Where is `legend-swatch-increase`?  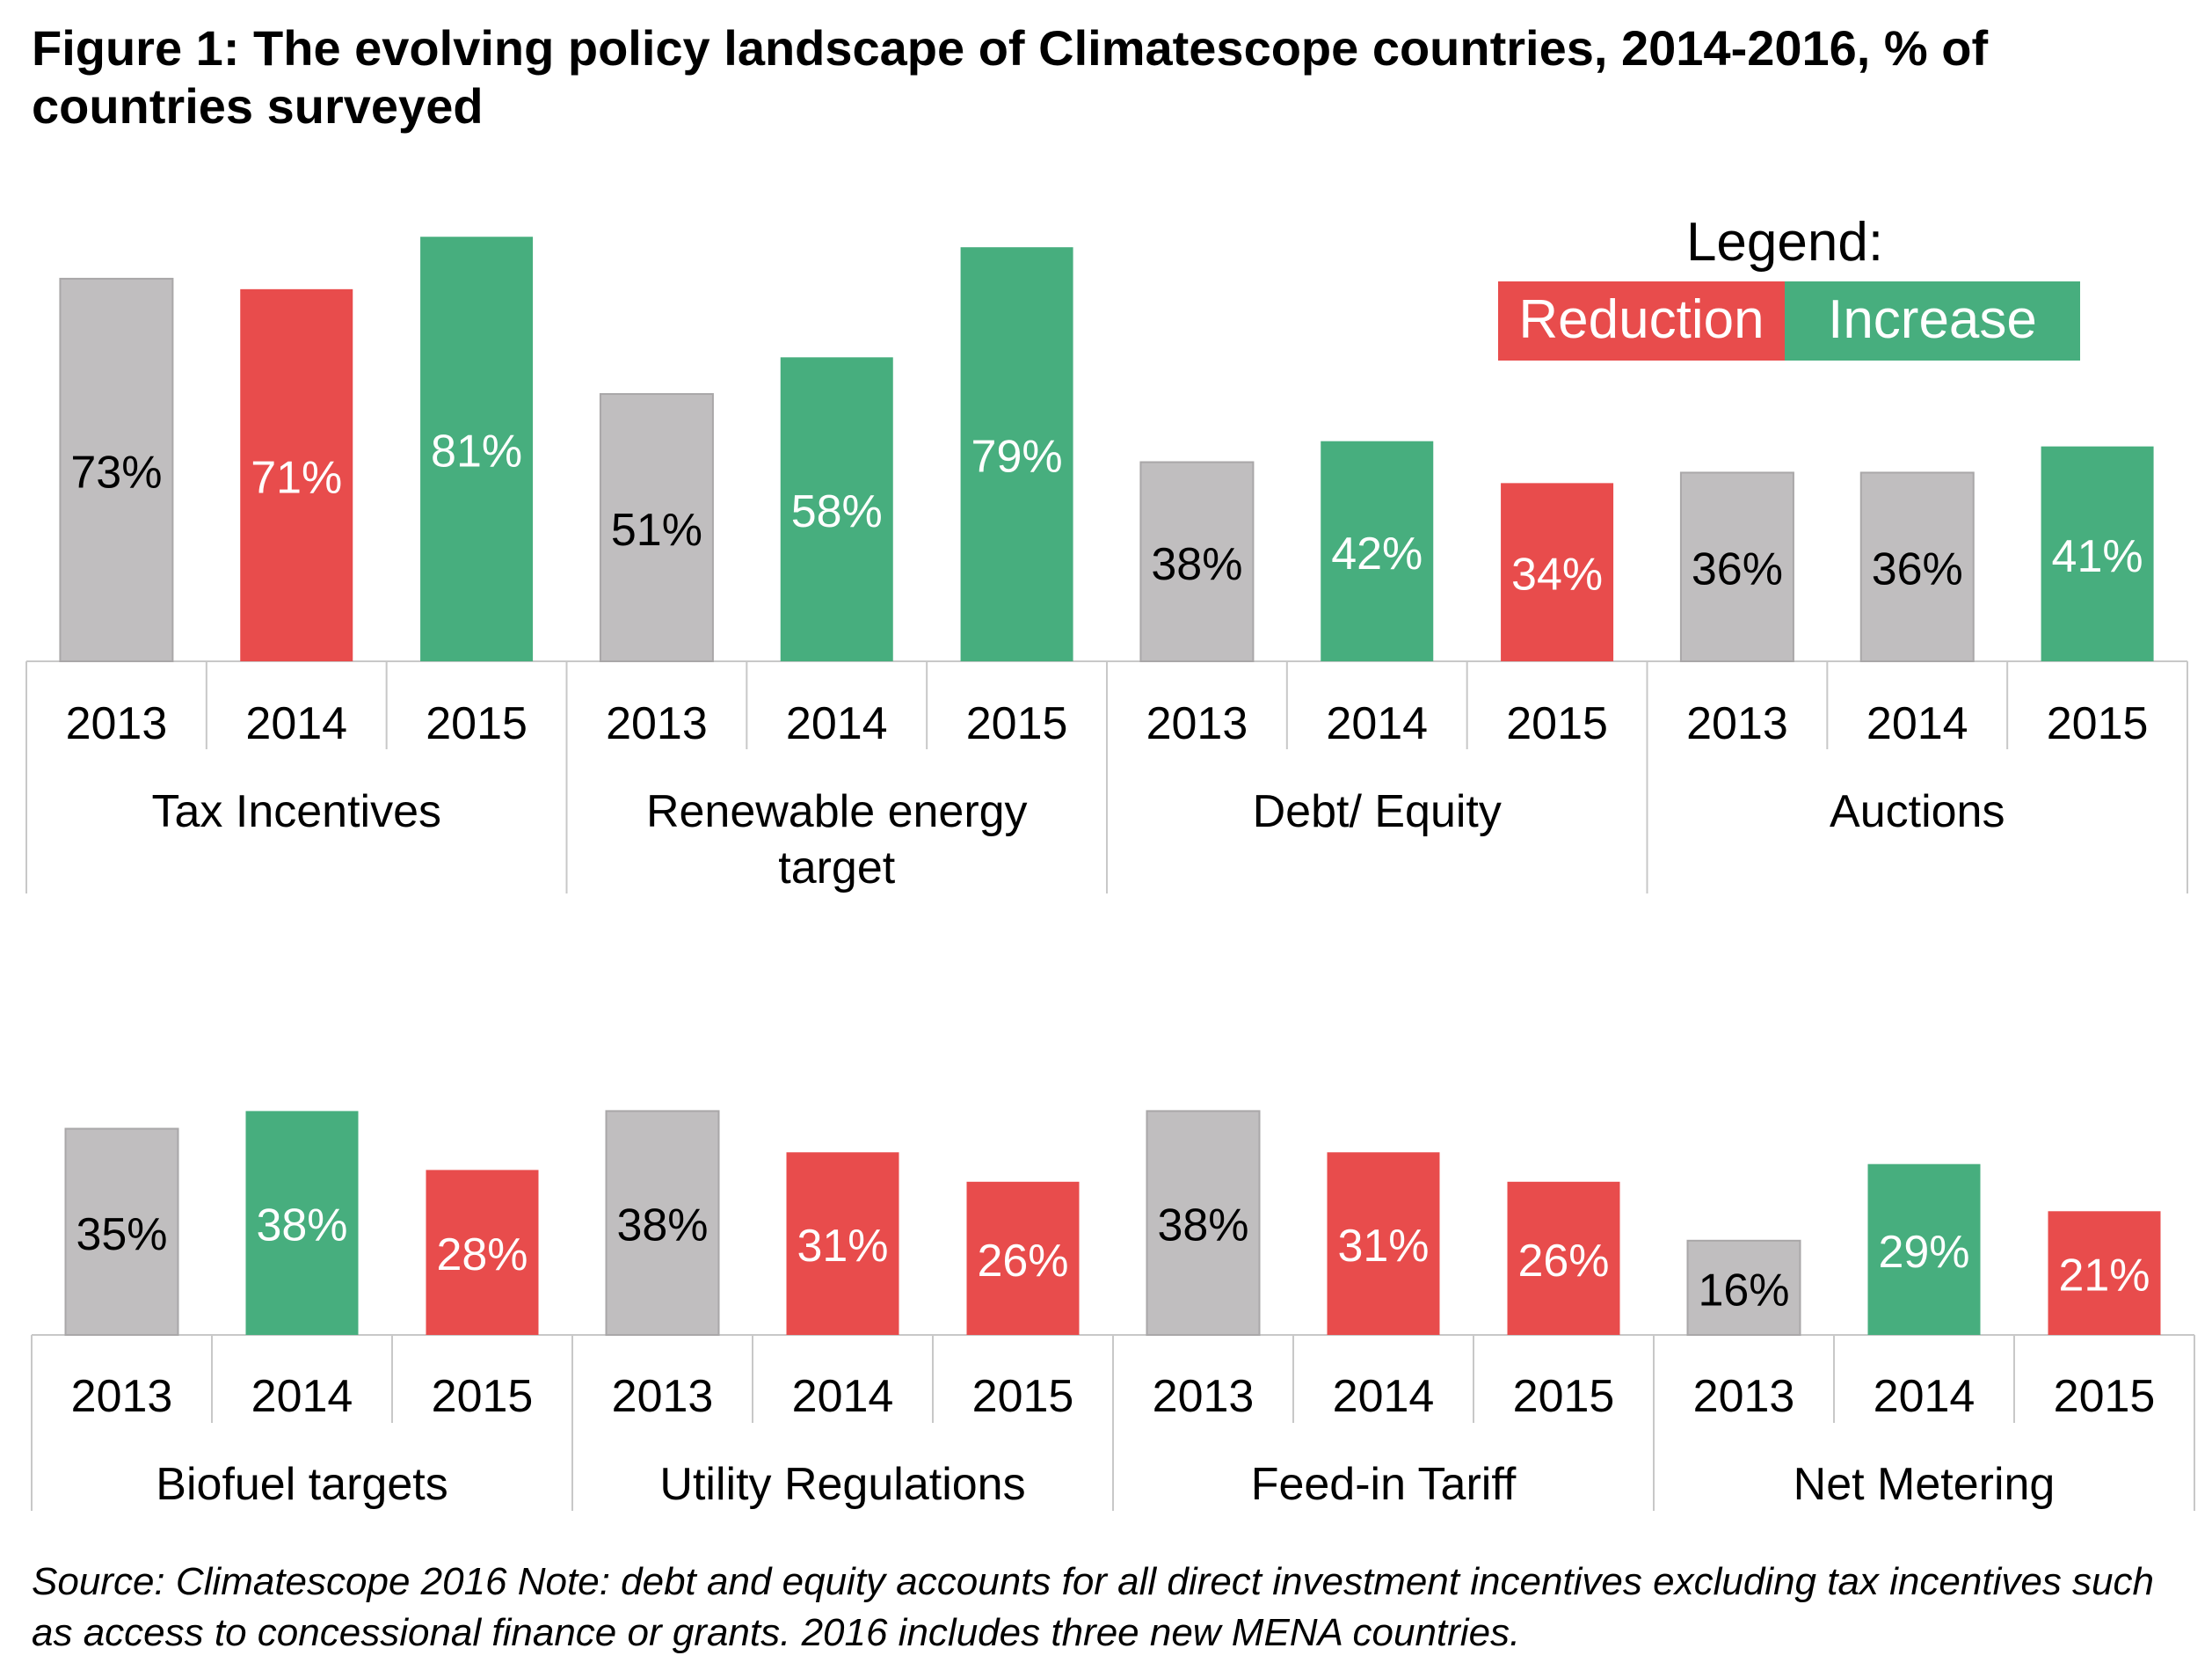 legend-swatch-increase is located at coordinates (1932, 321).